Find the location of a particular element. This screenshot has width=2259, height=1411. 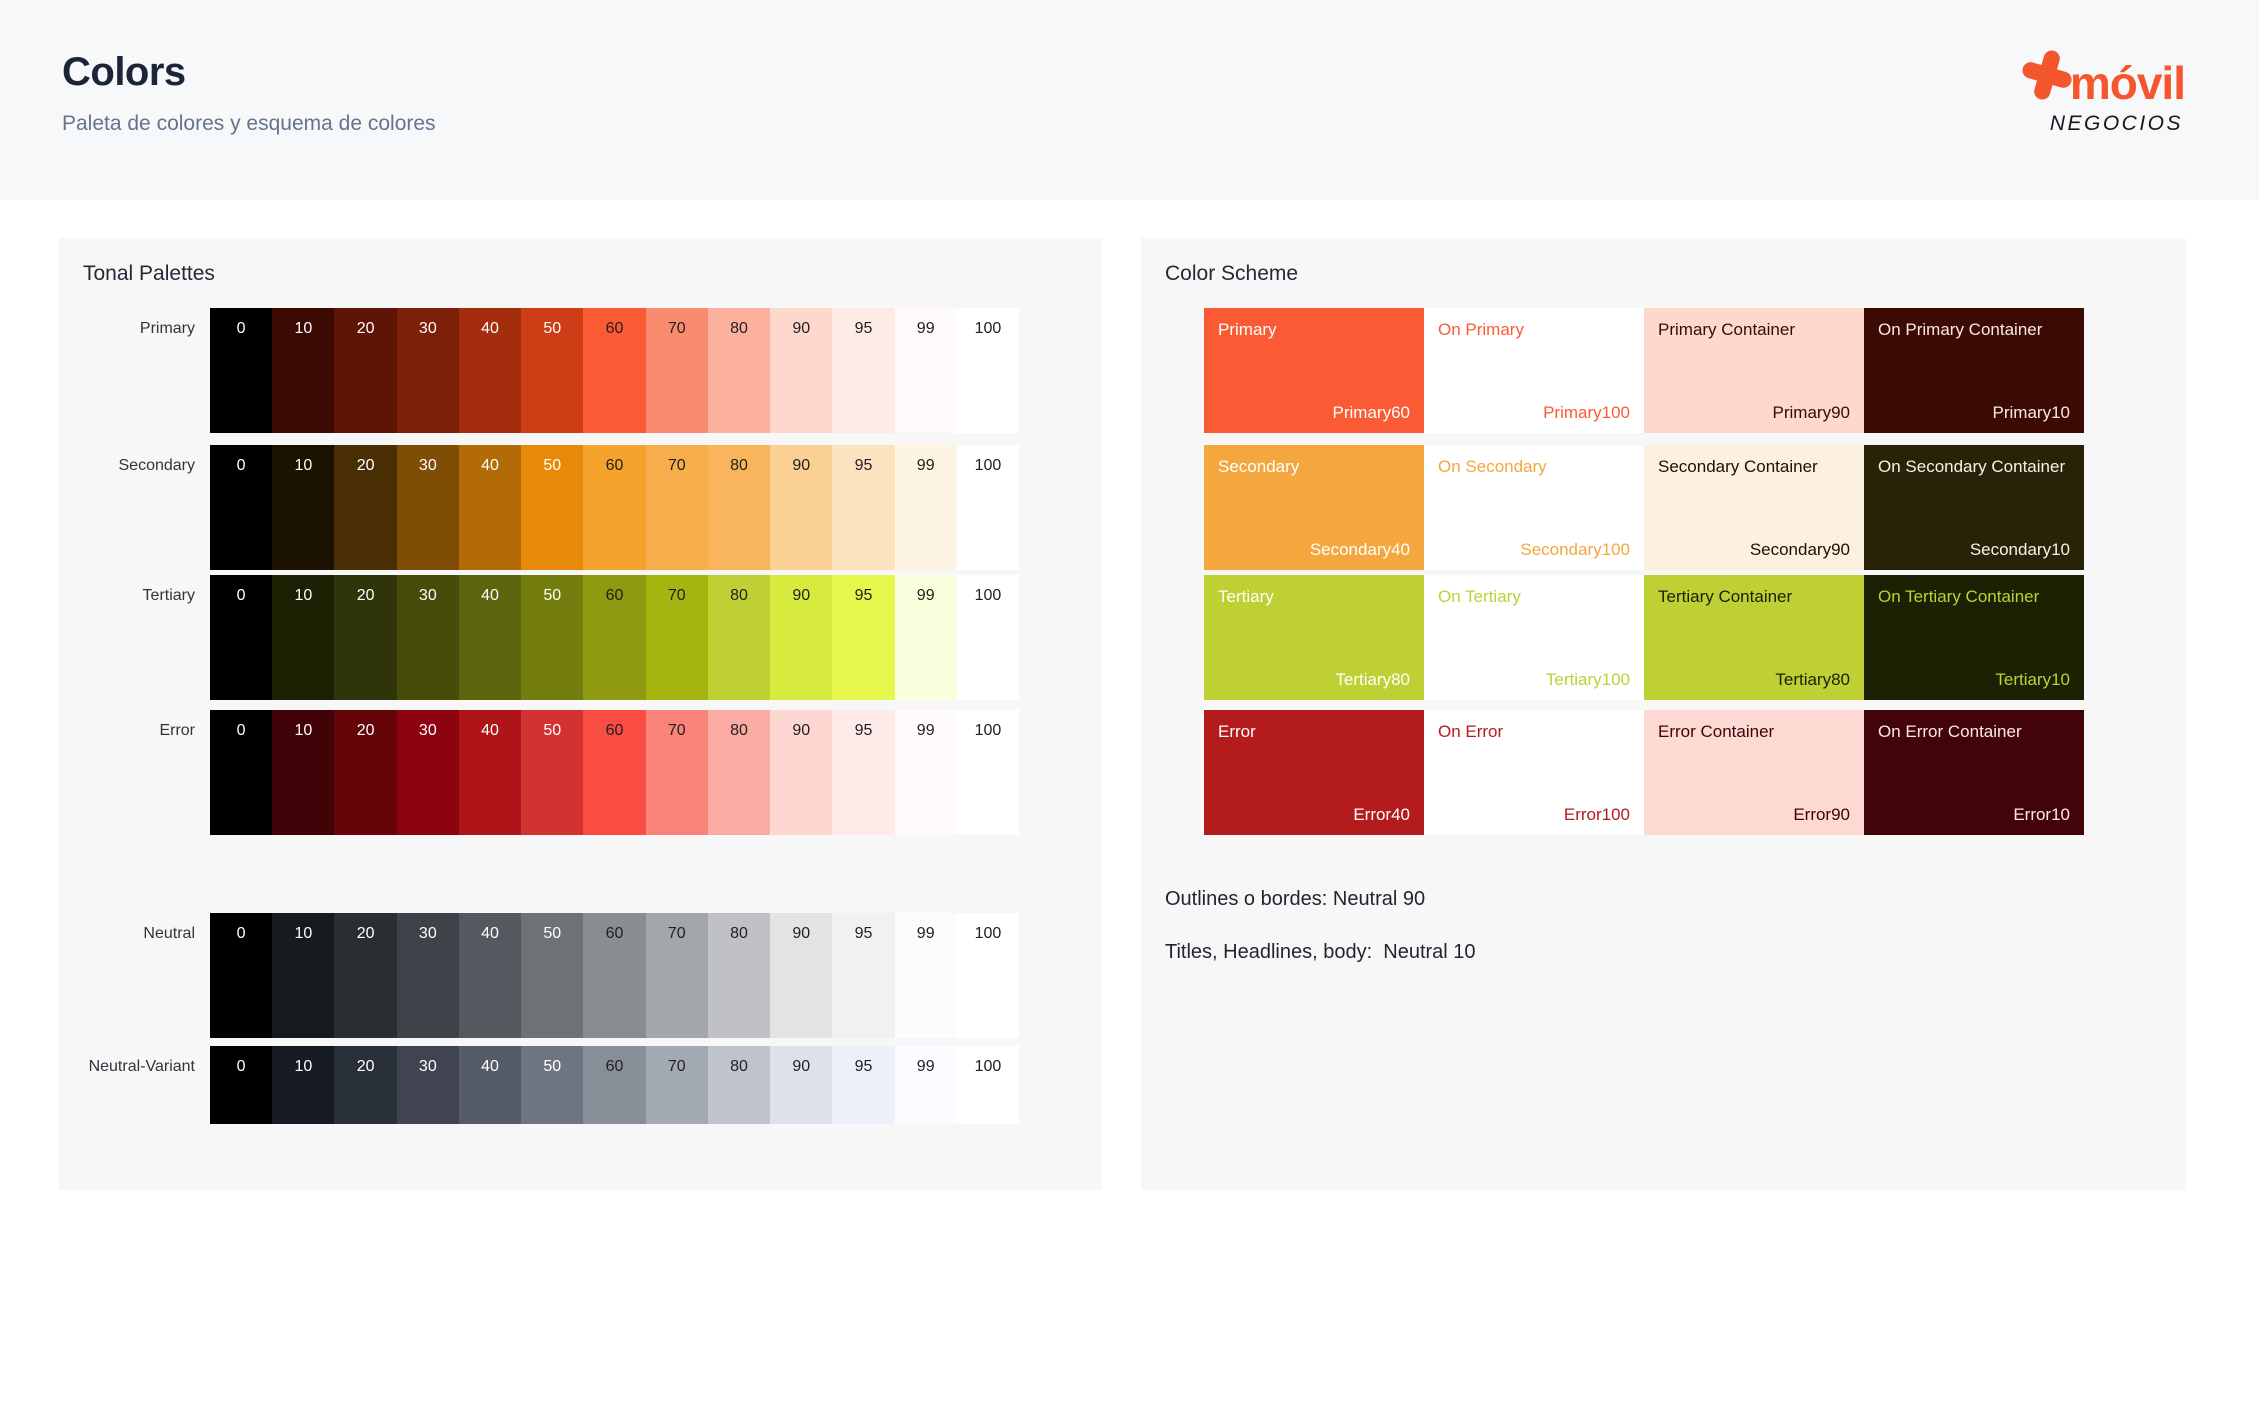

tonal-swatch-primary-95: 95 is located at coordinates (863, 370).